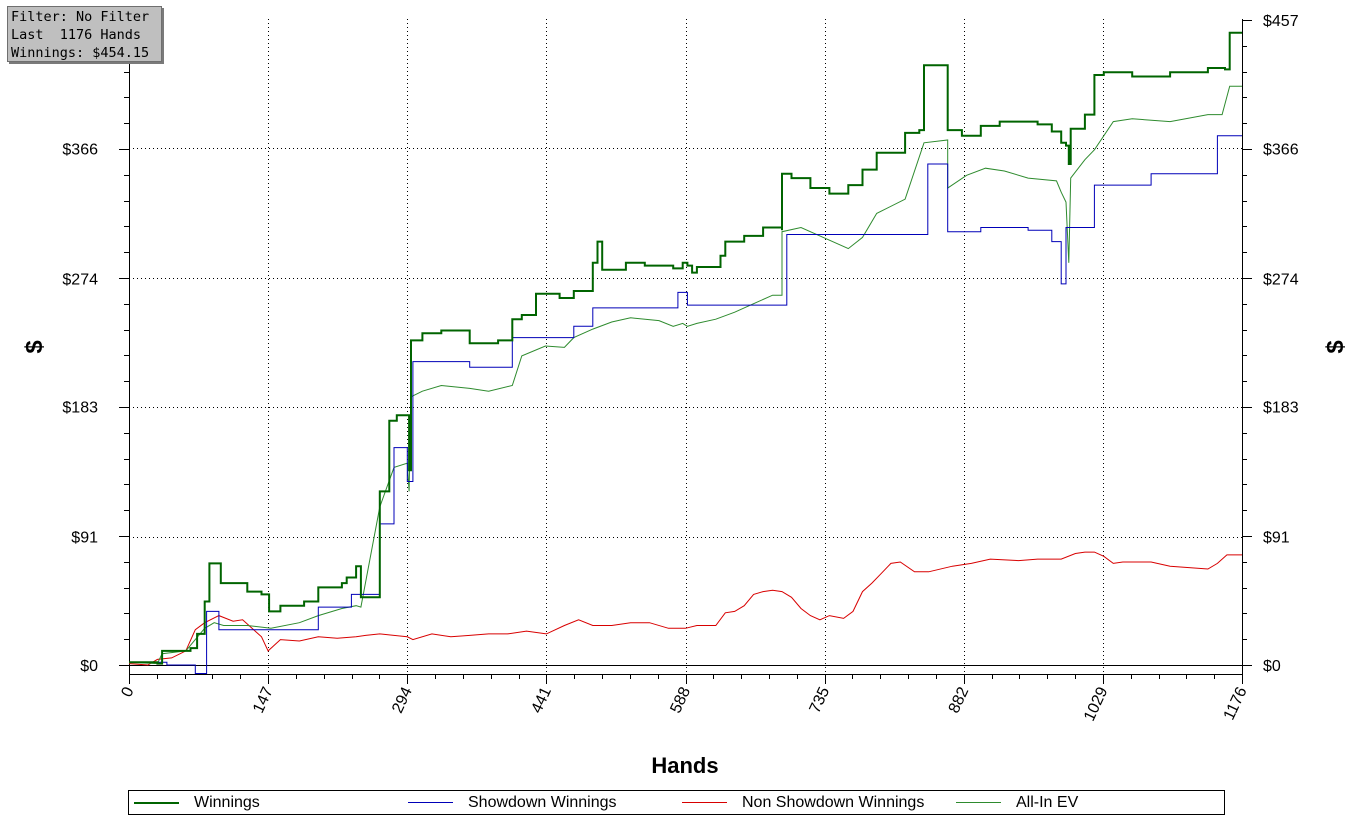 The image size is (1357, 827). I want to click on y-tick-label-right: $274, so click(1281, 279).